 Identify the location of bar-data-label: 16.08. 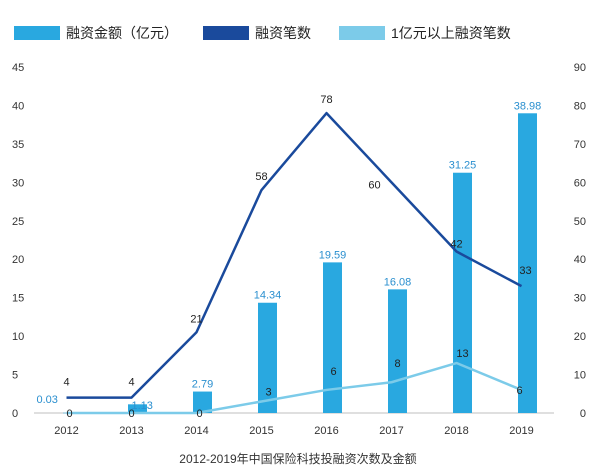
(398, 282).